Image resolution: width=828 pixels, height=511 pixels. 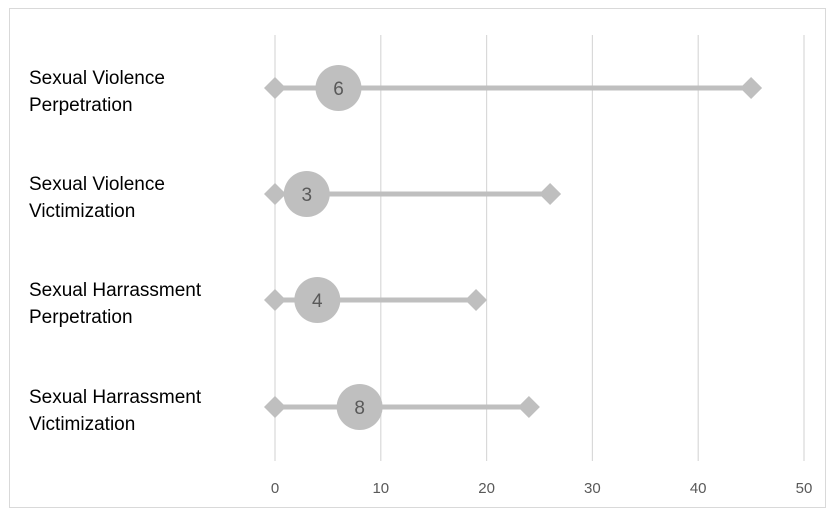 What do you see at coordinates (275, 488) in the screenshot?
I see `x-tick-label: 0` at bounding box center [275, 488].